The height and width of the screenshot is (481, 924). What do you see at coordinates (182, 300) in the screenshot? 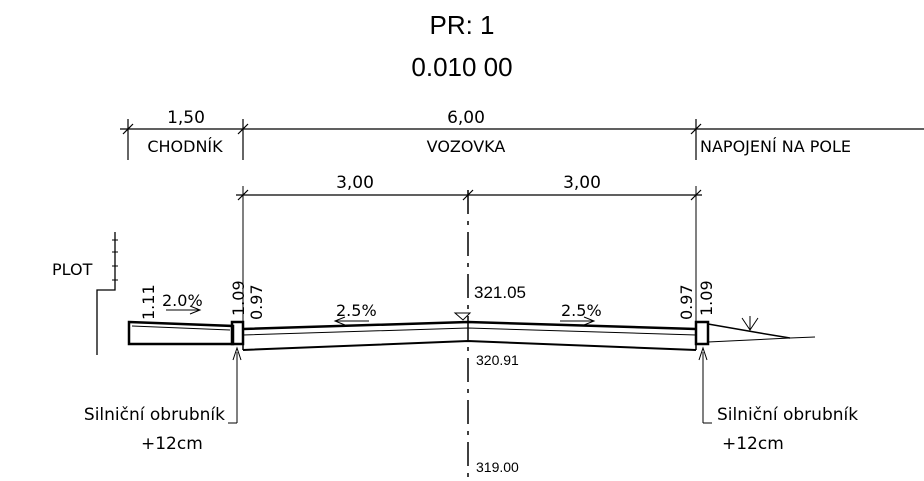
I see `sidewalk-slope-label: 2.0%` at bounding box center [182, 300].